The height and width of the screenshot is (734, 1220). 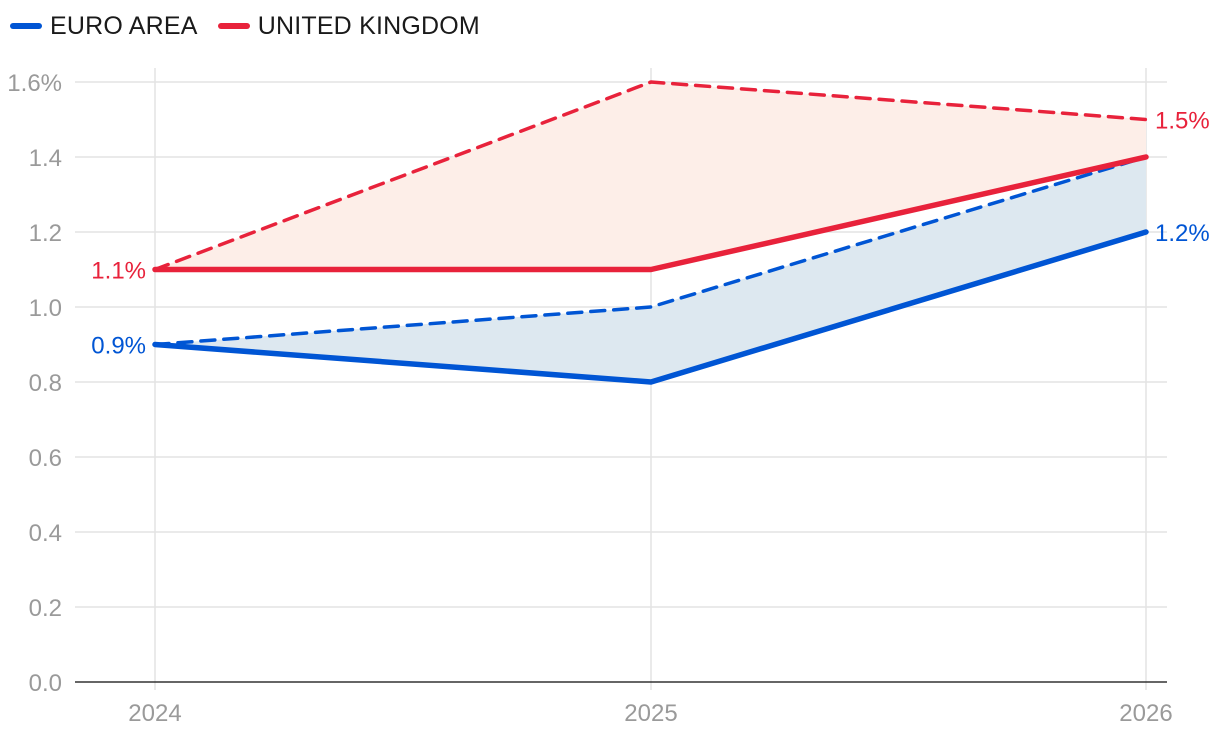 What do you see at coordinates (650, 713) in the screenshot?
I see `x-tick-label: 2025` at bounding box center [650, 713].